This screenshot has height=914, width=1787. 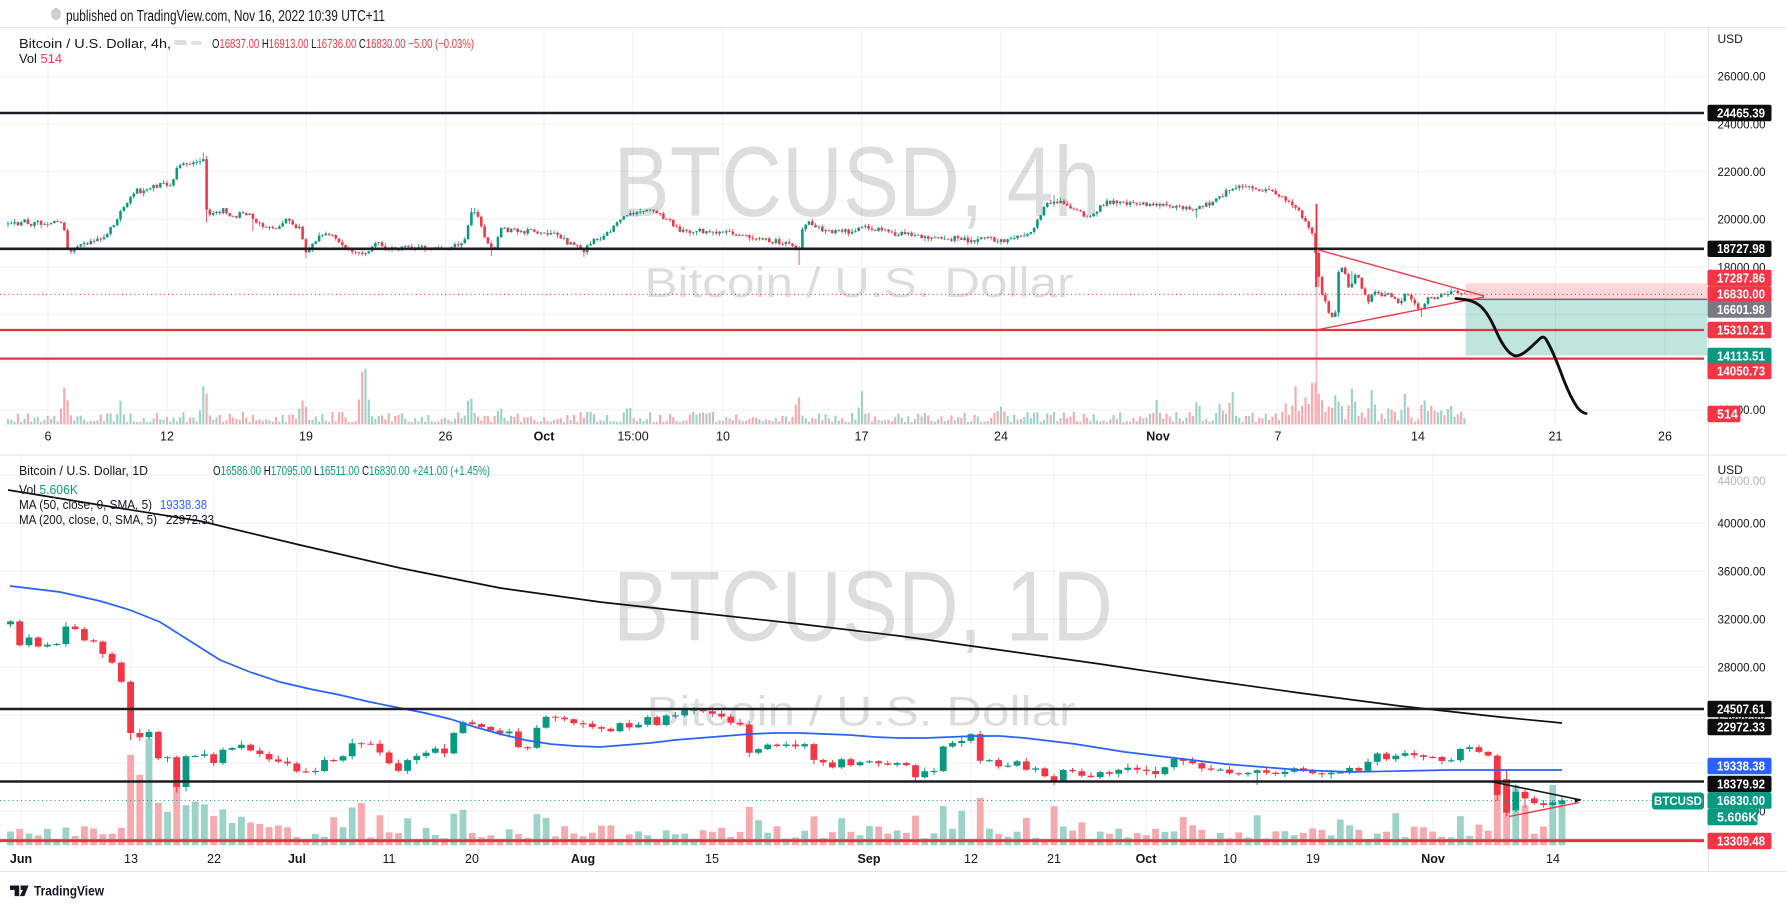 What do you see at coordinates (632, 437) in the screenshot?
I see `svg-text: 15:00` at bounding box center [632, 437].